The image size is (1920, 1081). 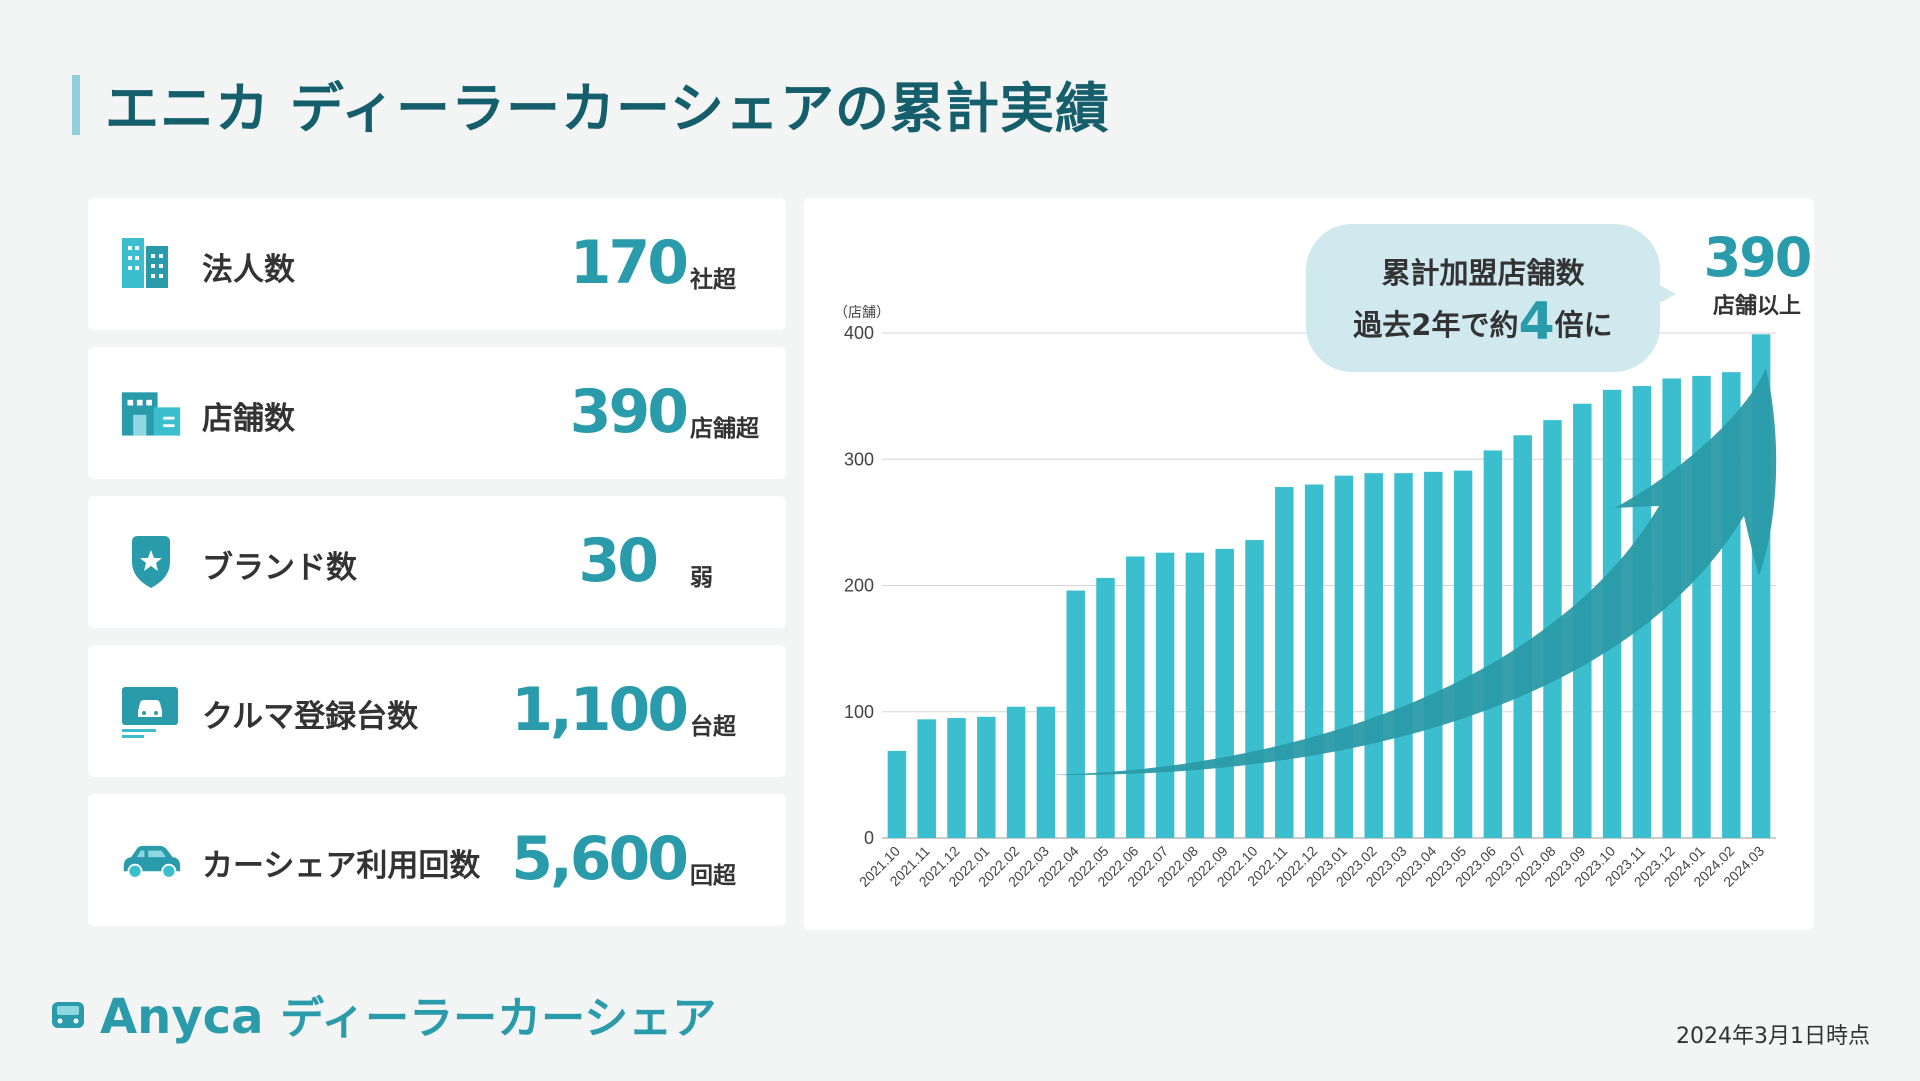 What do you see at coordinates (724, 429) in the screenshot?
I see `stat-unit: 店舗超` at bounding box center [724, 429].